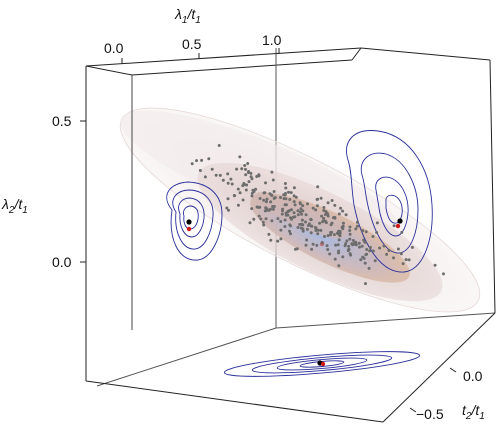  Describe the element at coordinates (473, 376) in the screenshot. I see `z-tick-0: 0.0` at that location.